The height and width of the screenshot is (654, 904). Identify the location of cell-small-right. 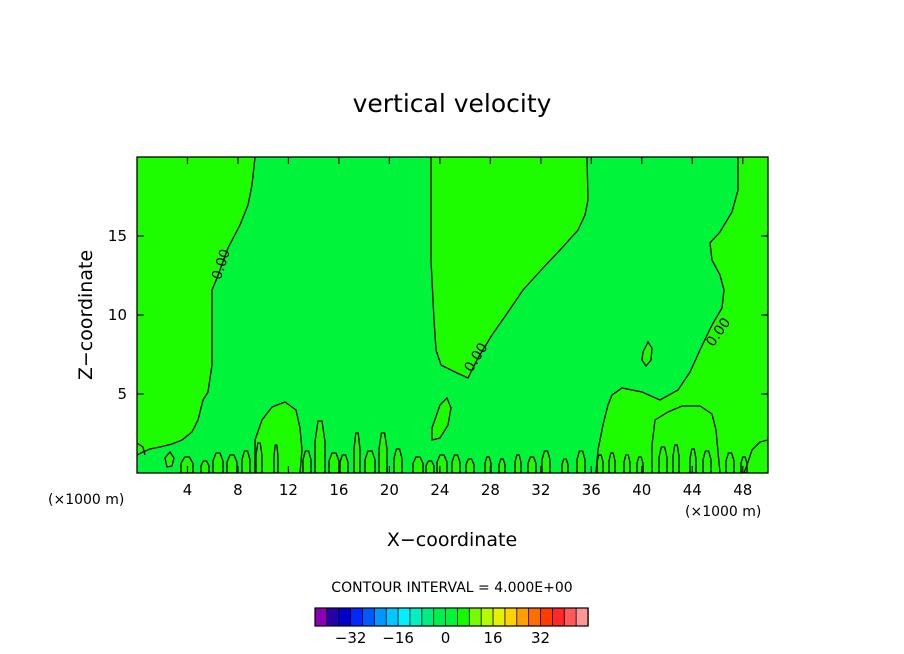
(647, 354).